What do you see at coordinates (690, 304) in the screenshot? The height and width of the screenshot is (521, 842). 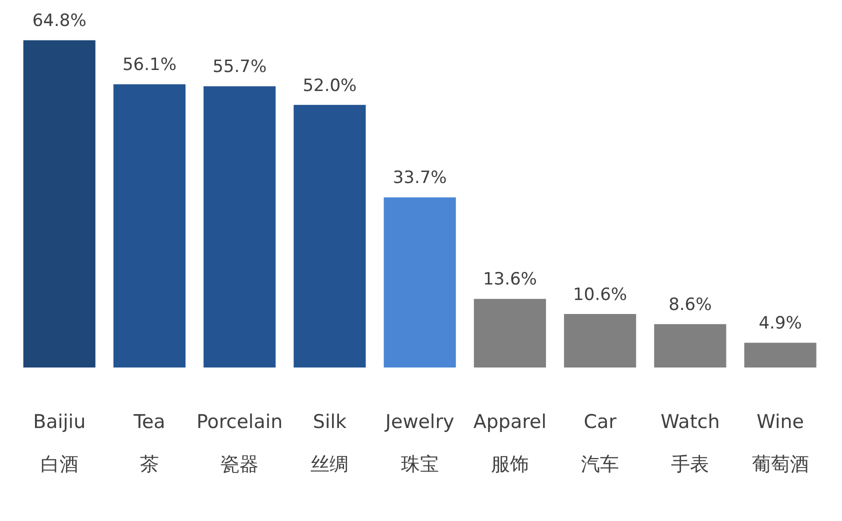 I see `data-label: 8.6%` at bounding box center [690, 304].